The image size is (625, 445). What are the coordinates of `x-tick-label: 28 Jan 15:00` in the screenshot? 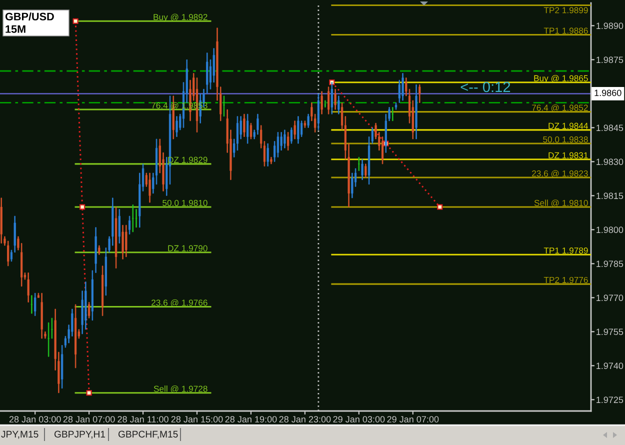 It's located at (197, 419).